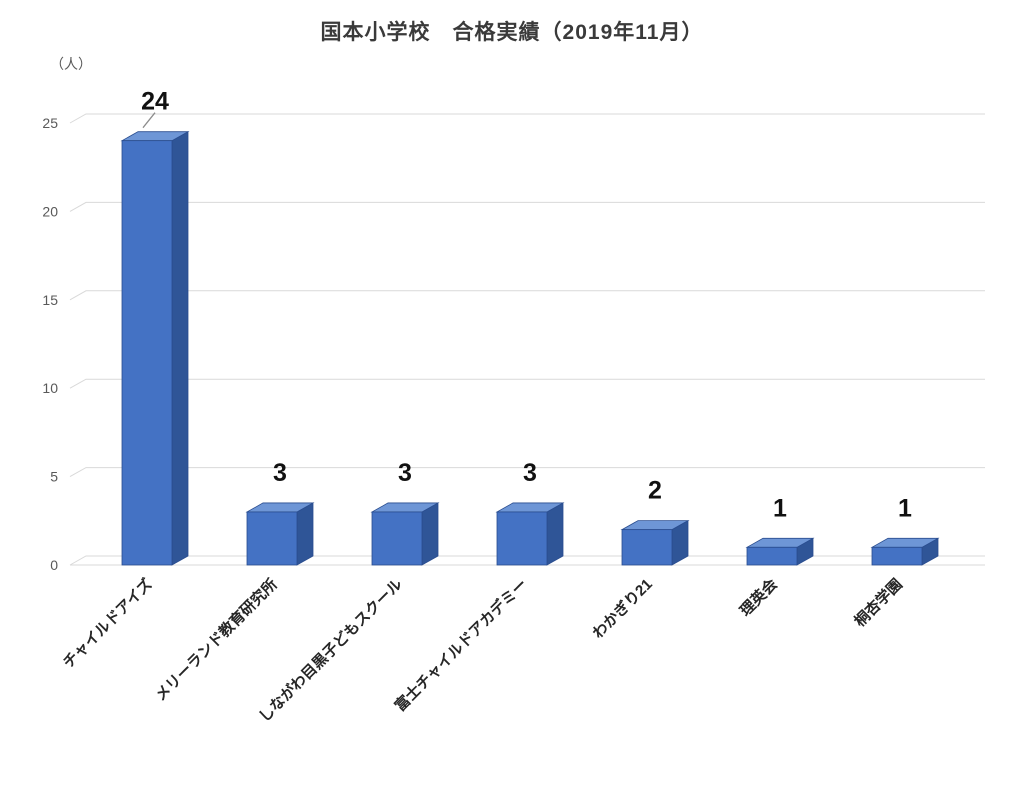  Describe the element at coordinates (50, 300) in the screenshot. I see `y-axis-tick-label: 15` at that location.